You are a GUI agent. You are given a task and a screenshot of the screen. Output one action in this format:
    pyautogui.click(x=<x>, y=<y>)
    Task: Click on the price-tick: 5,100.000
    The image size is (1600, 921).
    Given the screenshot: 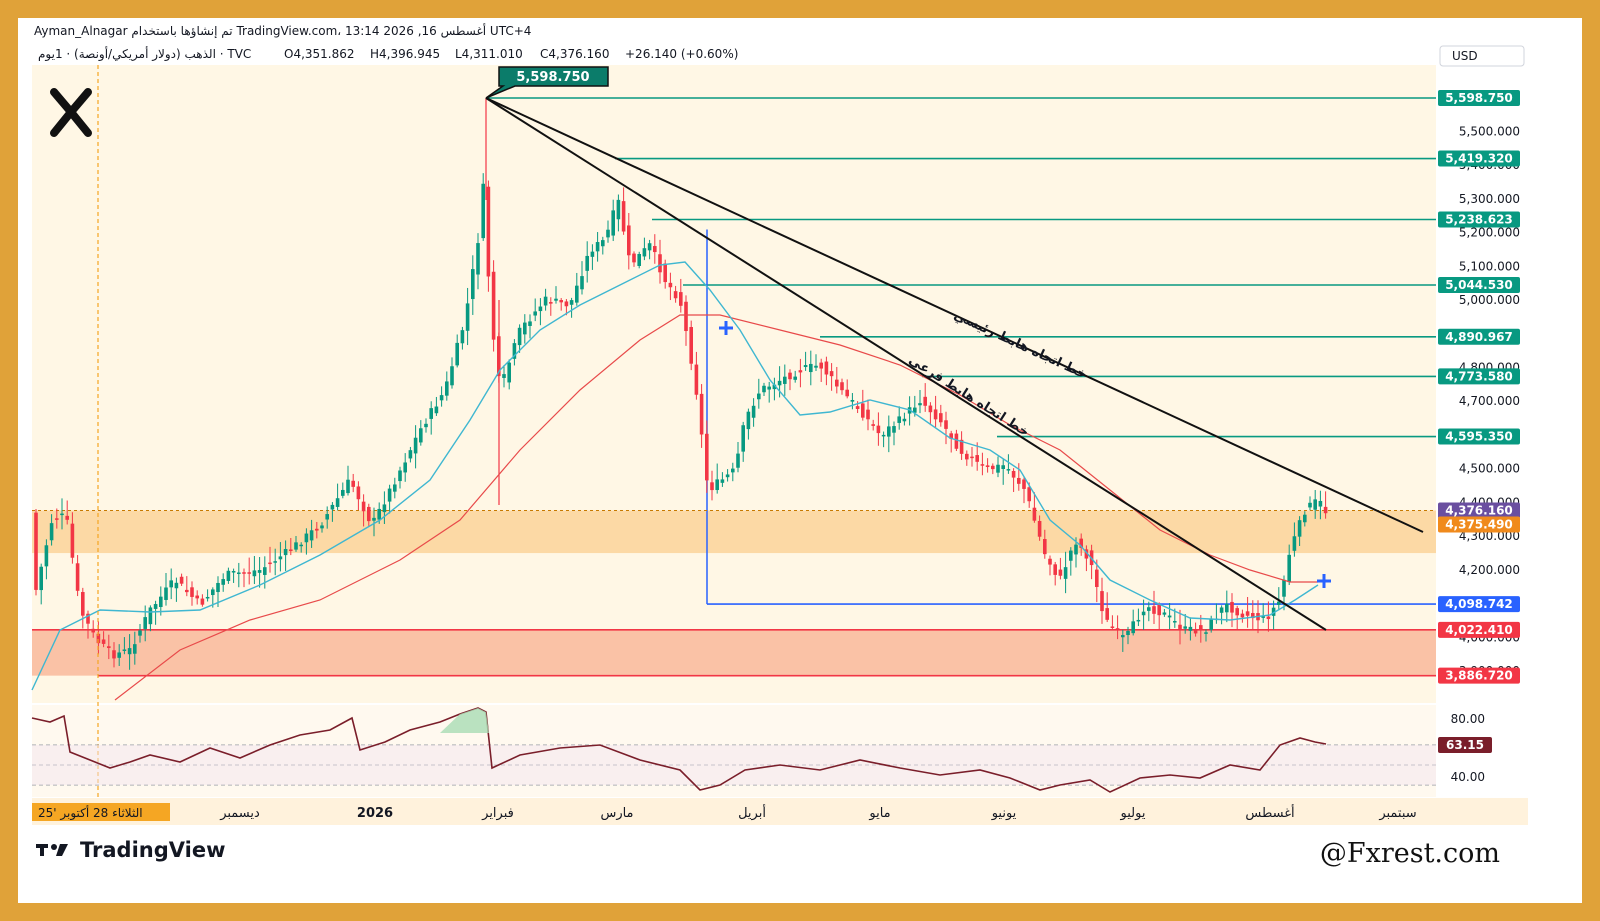 What is the action you would take?
    pyautogui.click(x=1489, y=266)
    